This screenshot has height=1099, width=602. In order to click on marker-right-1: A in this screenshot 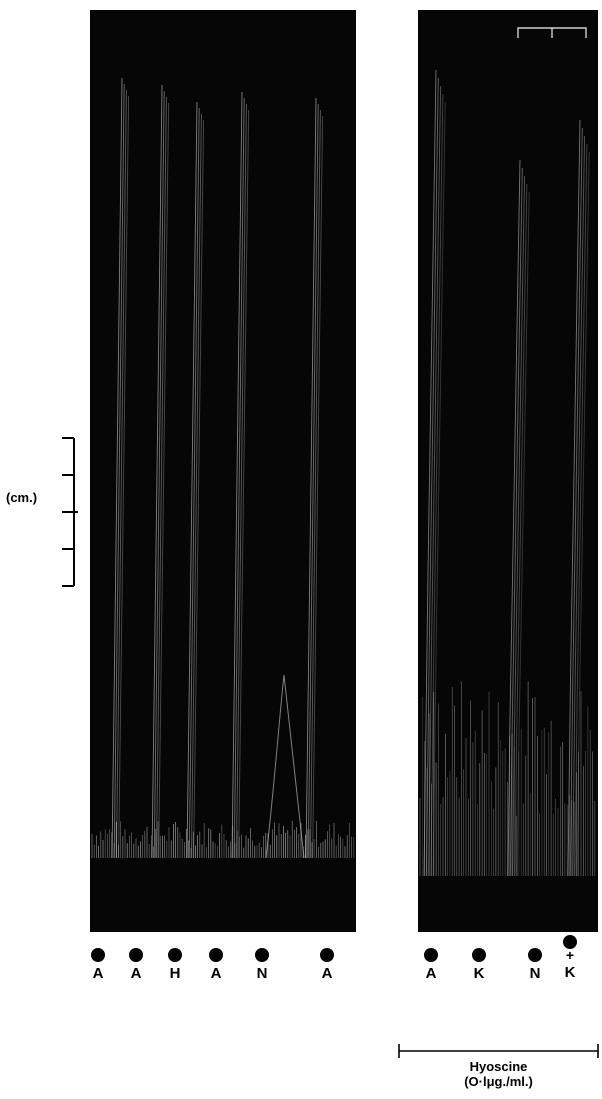, I will do `click(431, 965)`.